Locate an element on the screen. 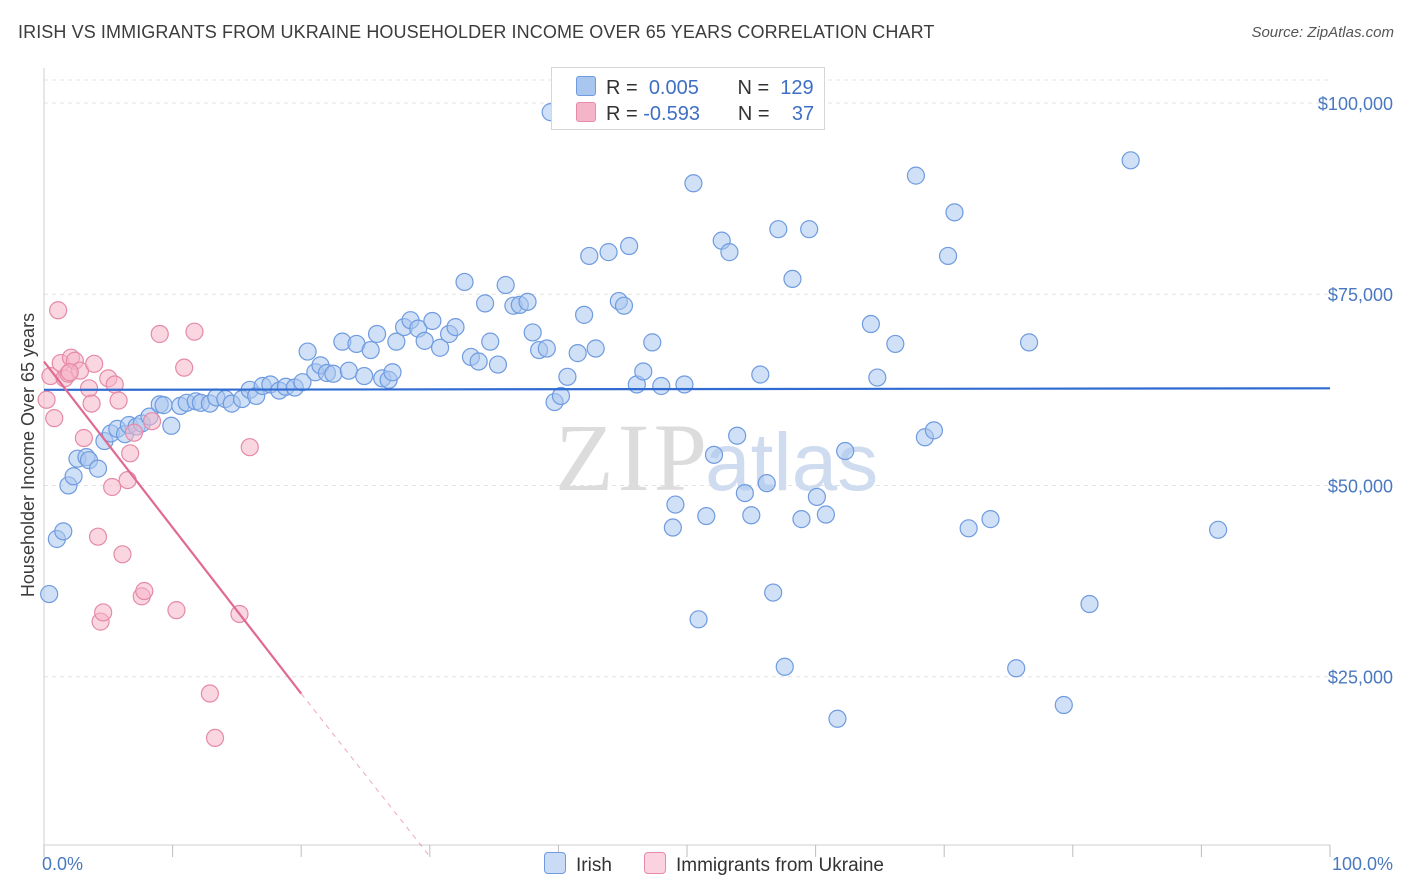 This screenshot has height=892, width=1406. irish-trend-line is located at coordinates (687, 389).